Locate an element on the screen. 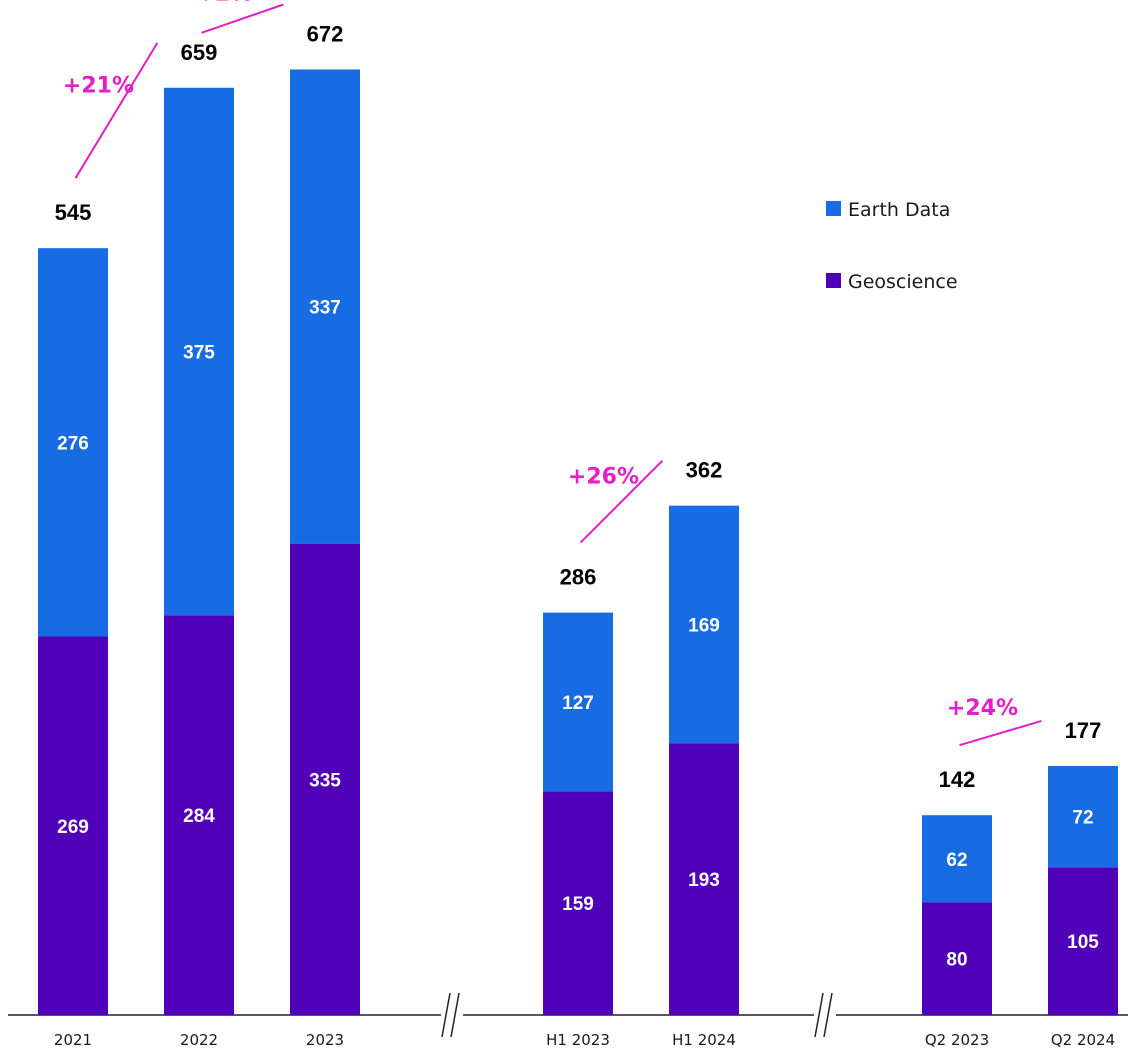 The width and height of the screenshot is (1140, 1052). category-label: 2021 is located at coordinates (73, 1040).